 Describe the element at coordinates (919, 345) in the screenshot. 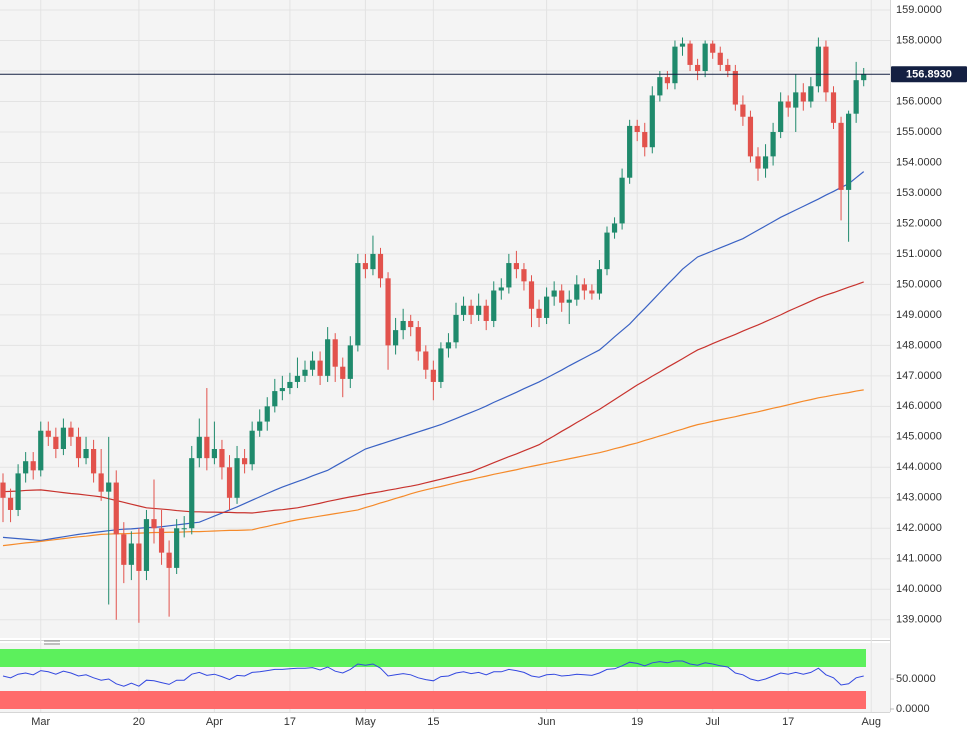

I see `y-tick-label: 148.0000` at that location.